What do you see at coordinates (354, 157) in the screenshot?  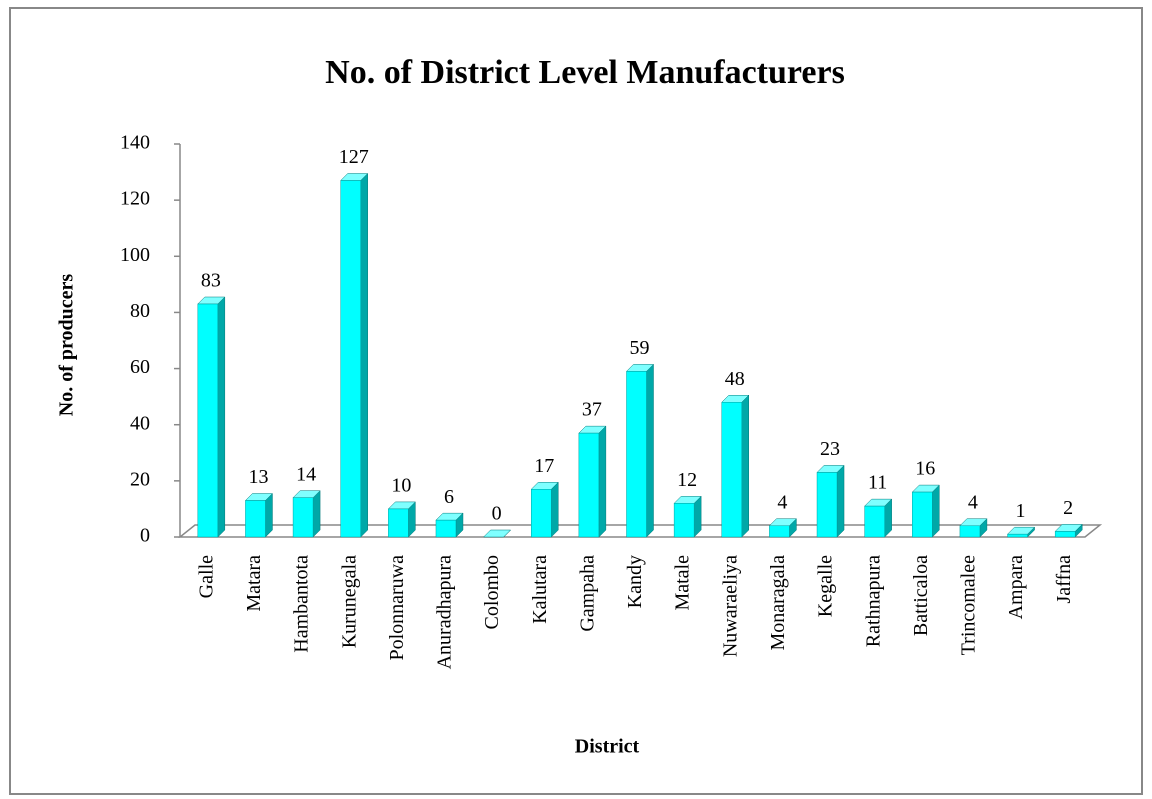 I see `data-label: 127` at bounding box center [354, 157].